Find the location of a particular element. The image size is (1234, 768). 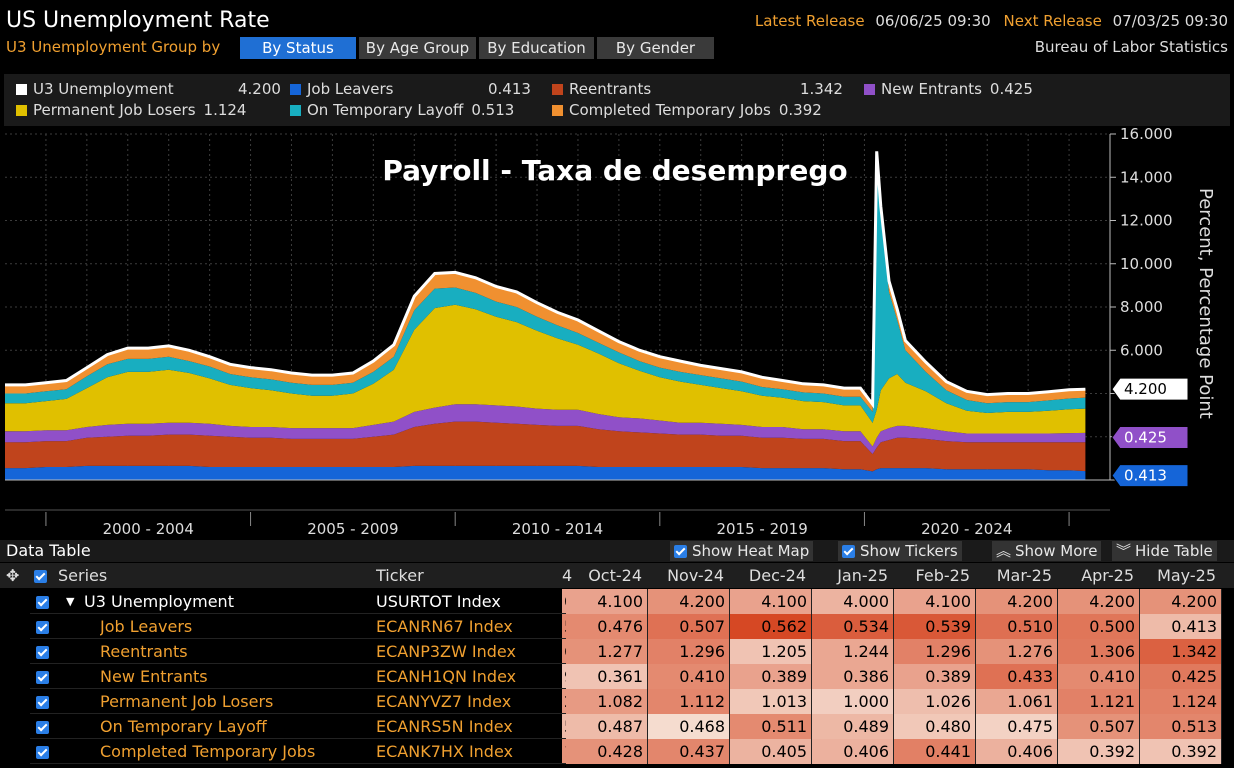

tab-by-gender: By Gender is located at coordinates (655, 48).